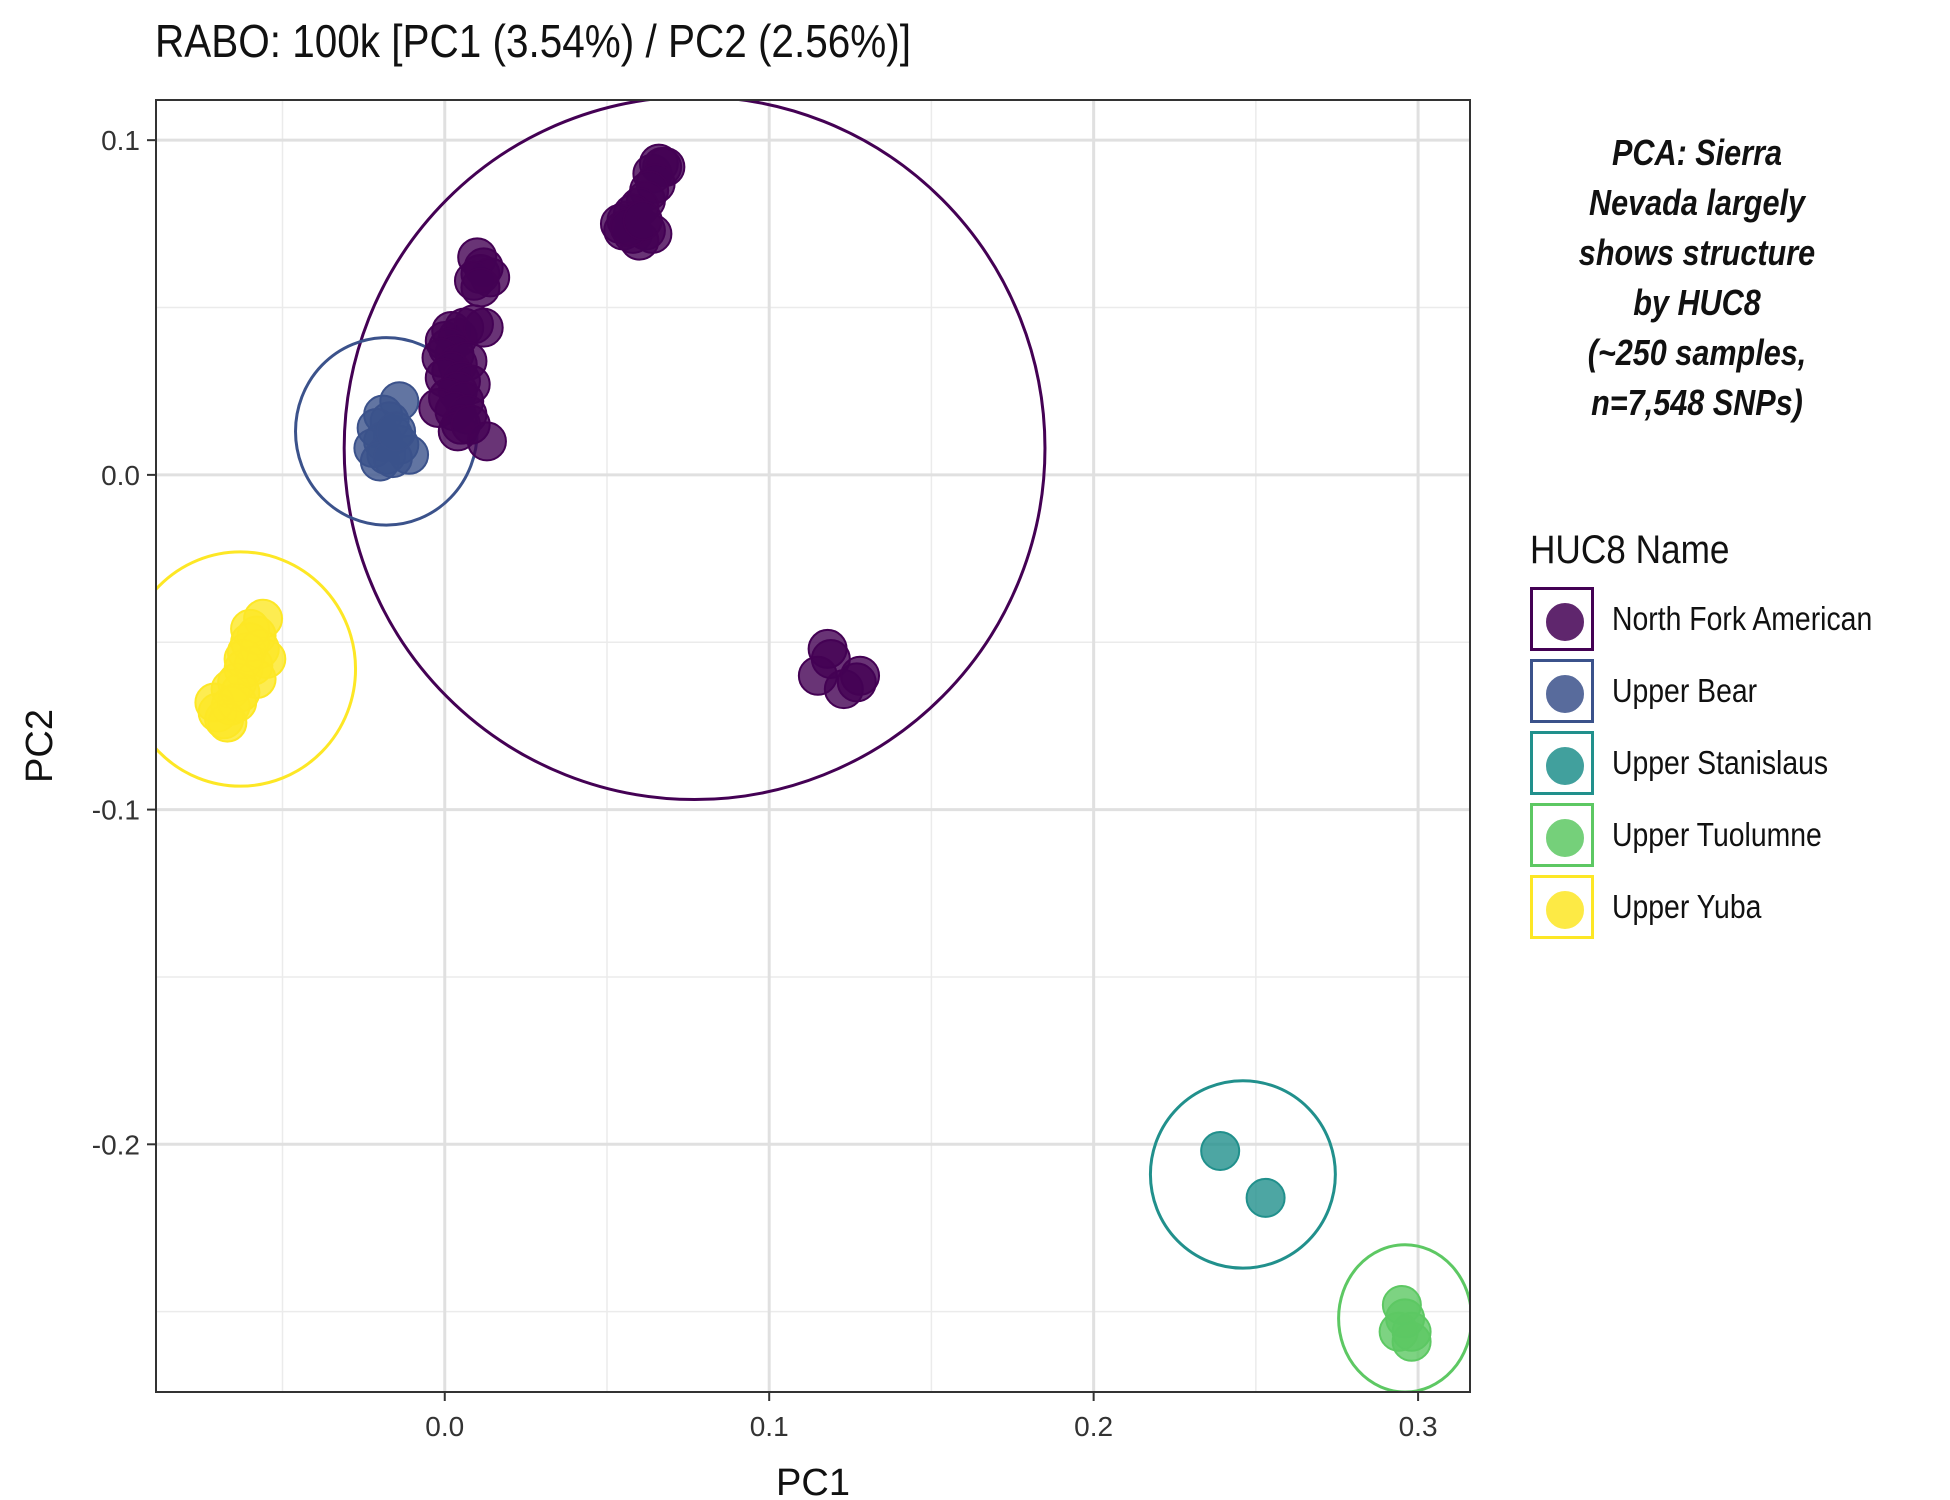 The height and width of the screenshot is (1500, 1950). Describe the element at coordinates (1742, 618) in the screenshot. I see `legend-label: North Fork American` at that location.